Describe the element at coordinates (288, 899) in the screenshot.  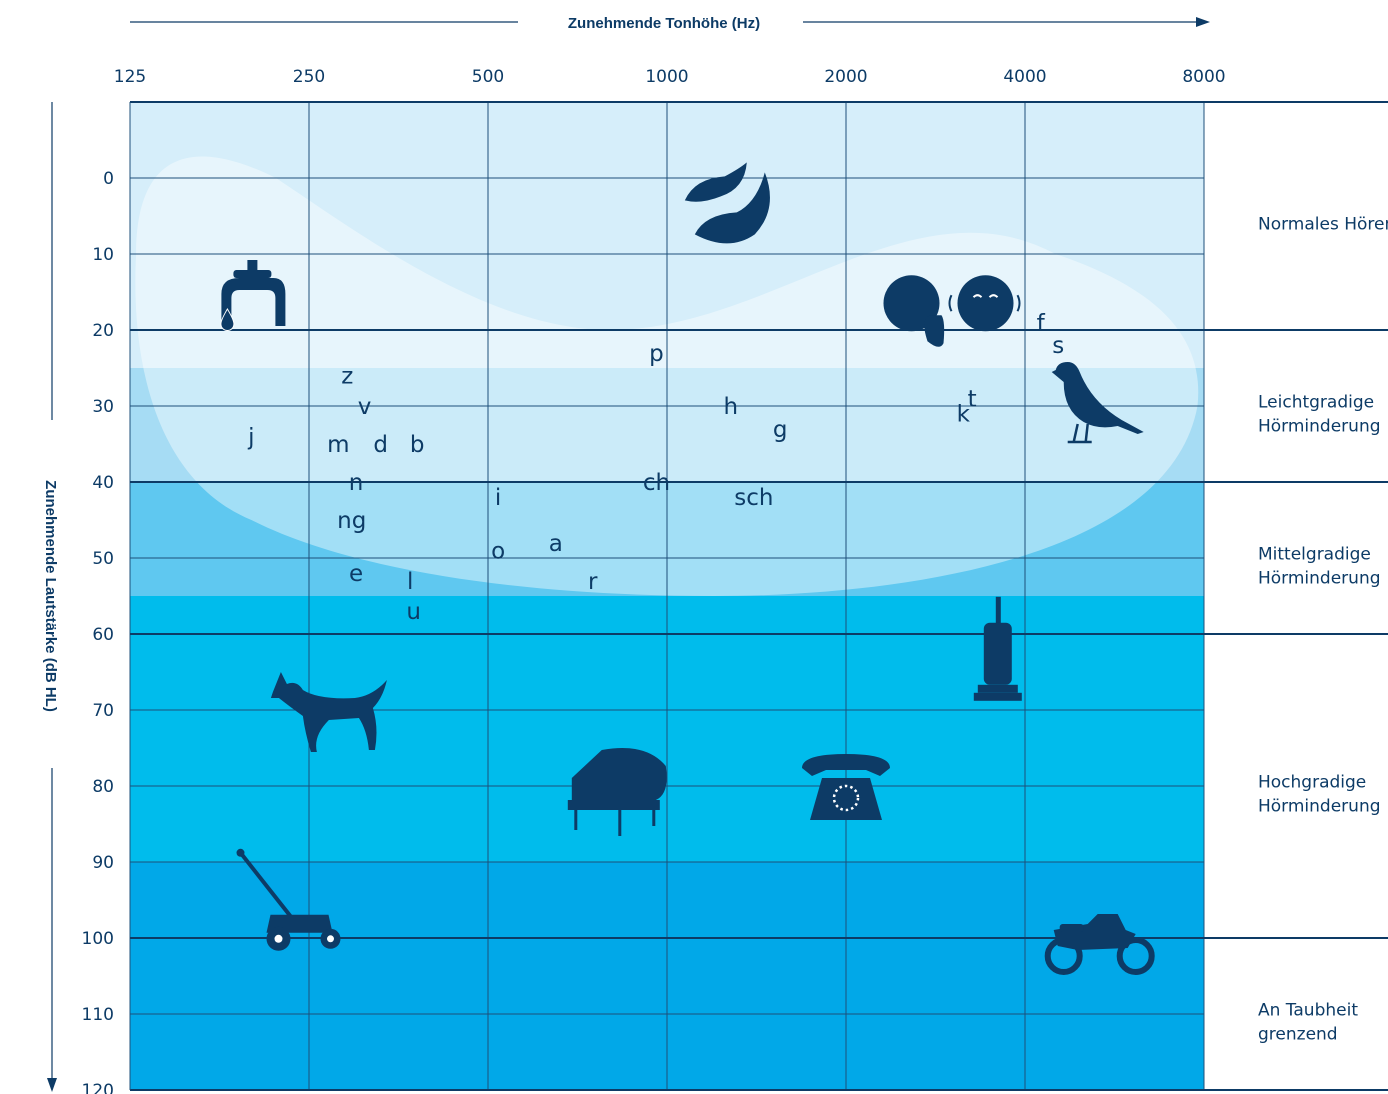
I see `lawn-mower-icon` at that location.